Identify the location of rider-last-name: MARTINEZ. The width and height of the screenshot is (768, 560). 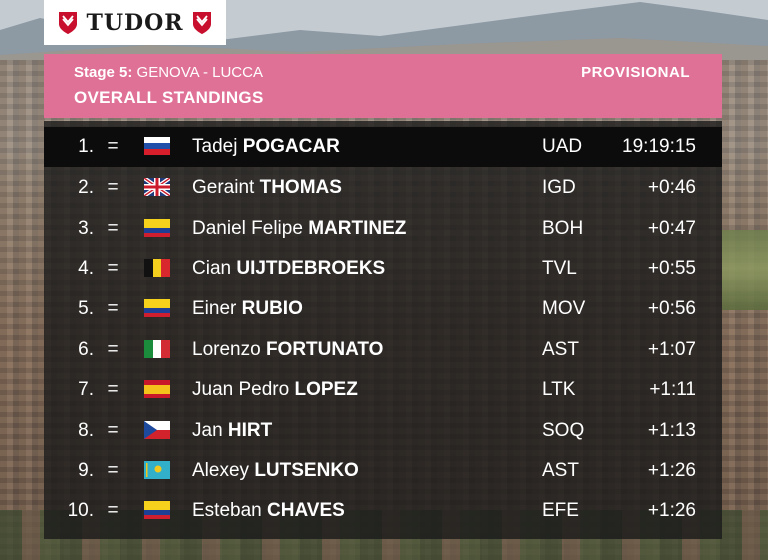
(357, 228).